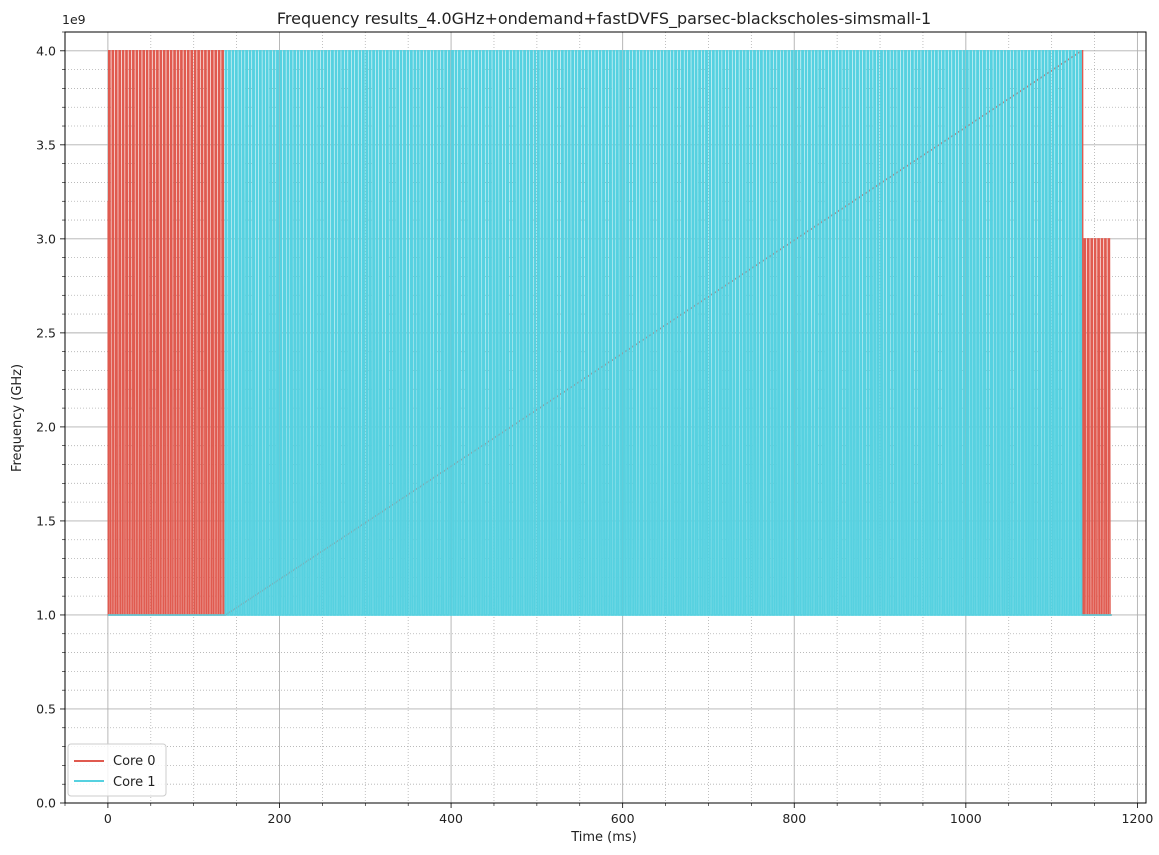  I want to click on y-tick-label: 1.5, so click(46, 520).